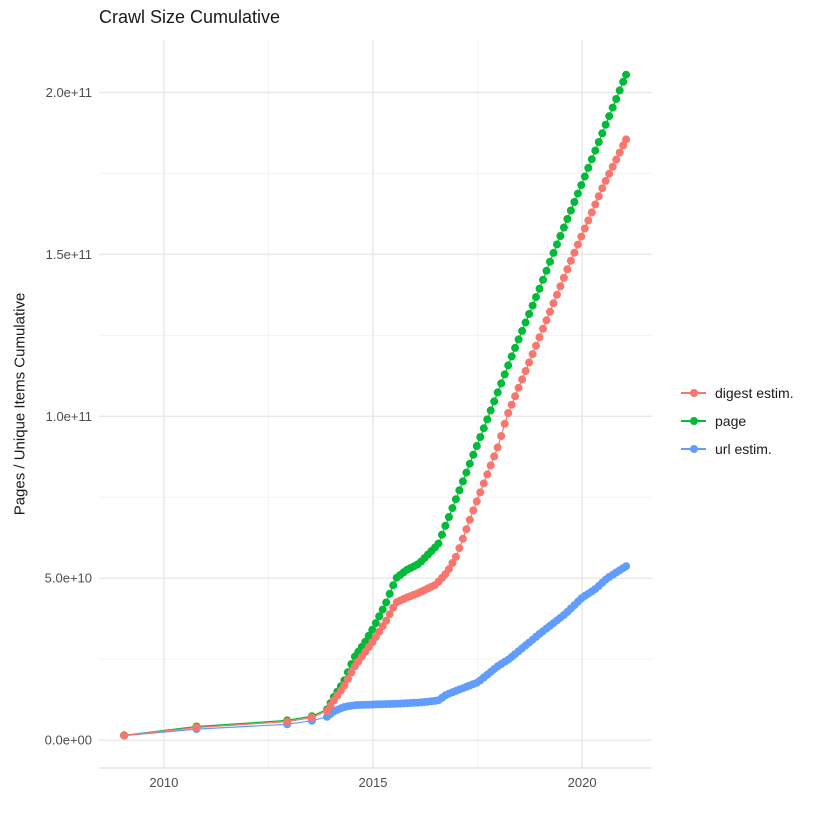 Image resolution: width=826 pixels, height=827 pixels. What do you see at coordinates (693, 449) in the screenshot?
I see `legend-point-swatch` at bounding box center [693, 449].